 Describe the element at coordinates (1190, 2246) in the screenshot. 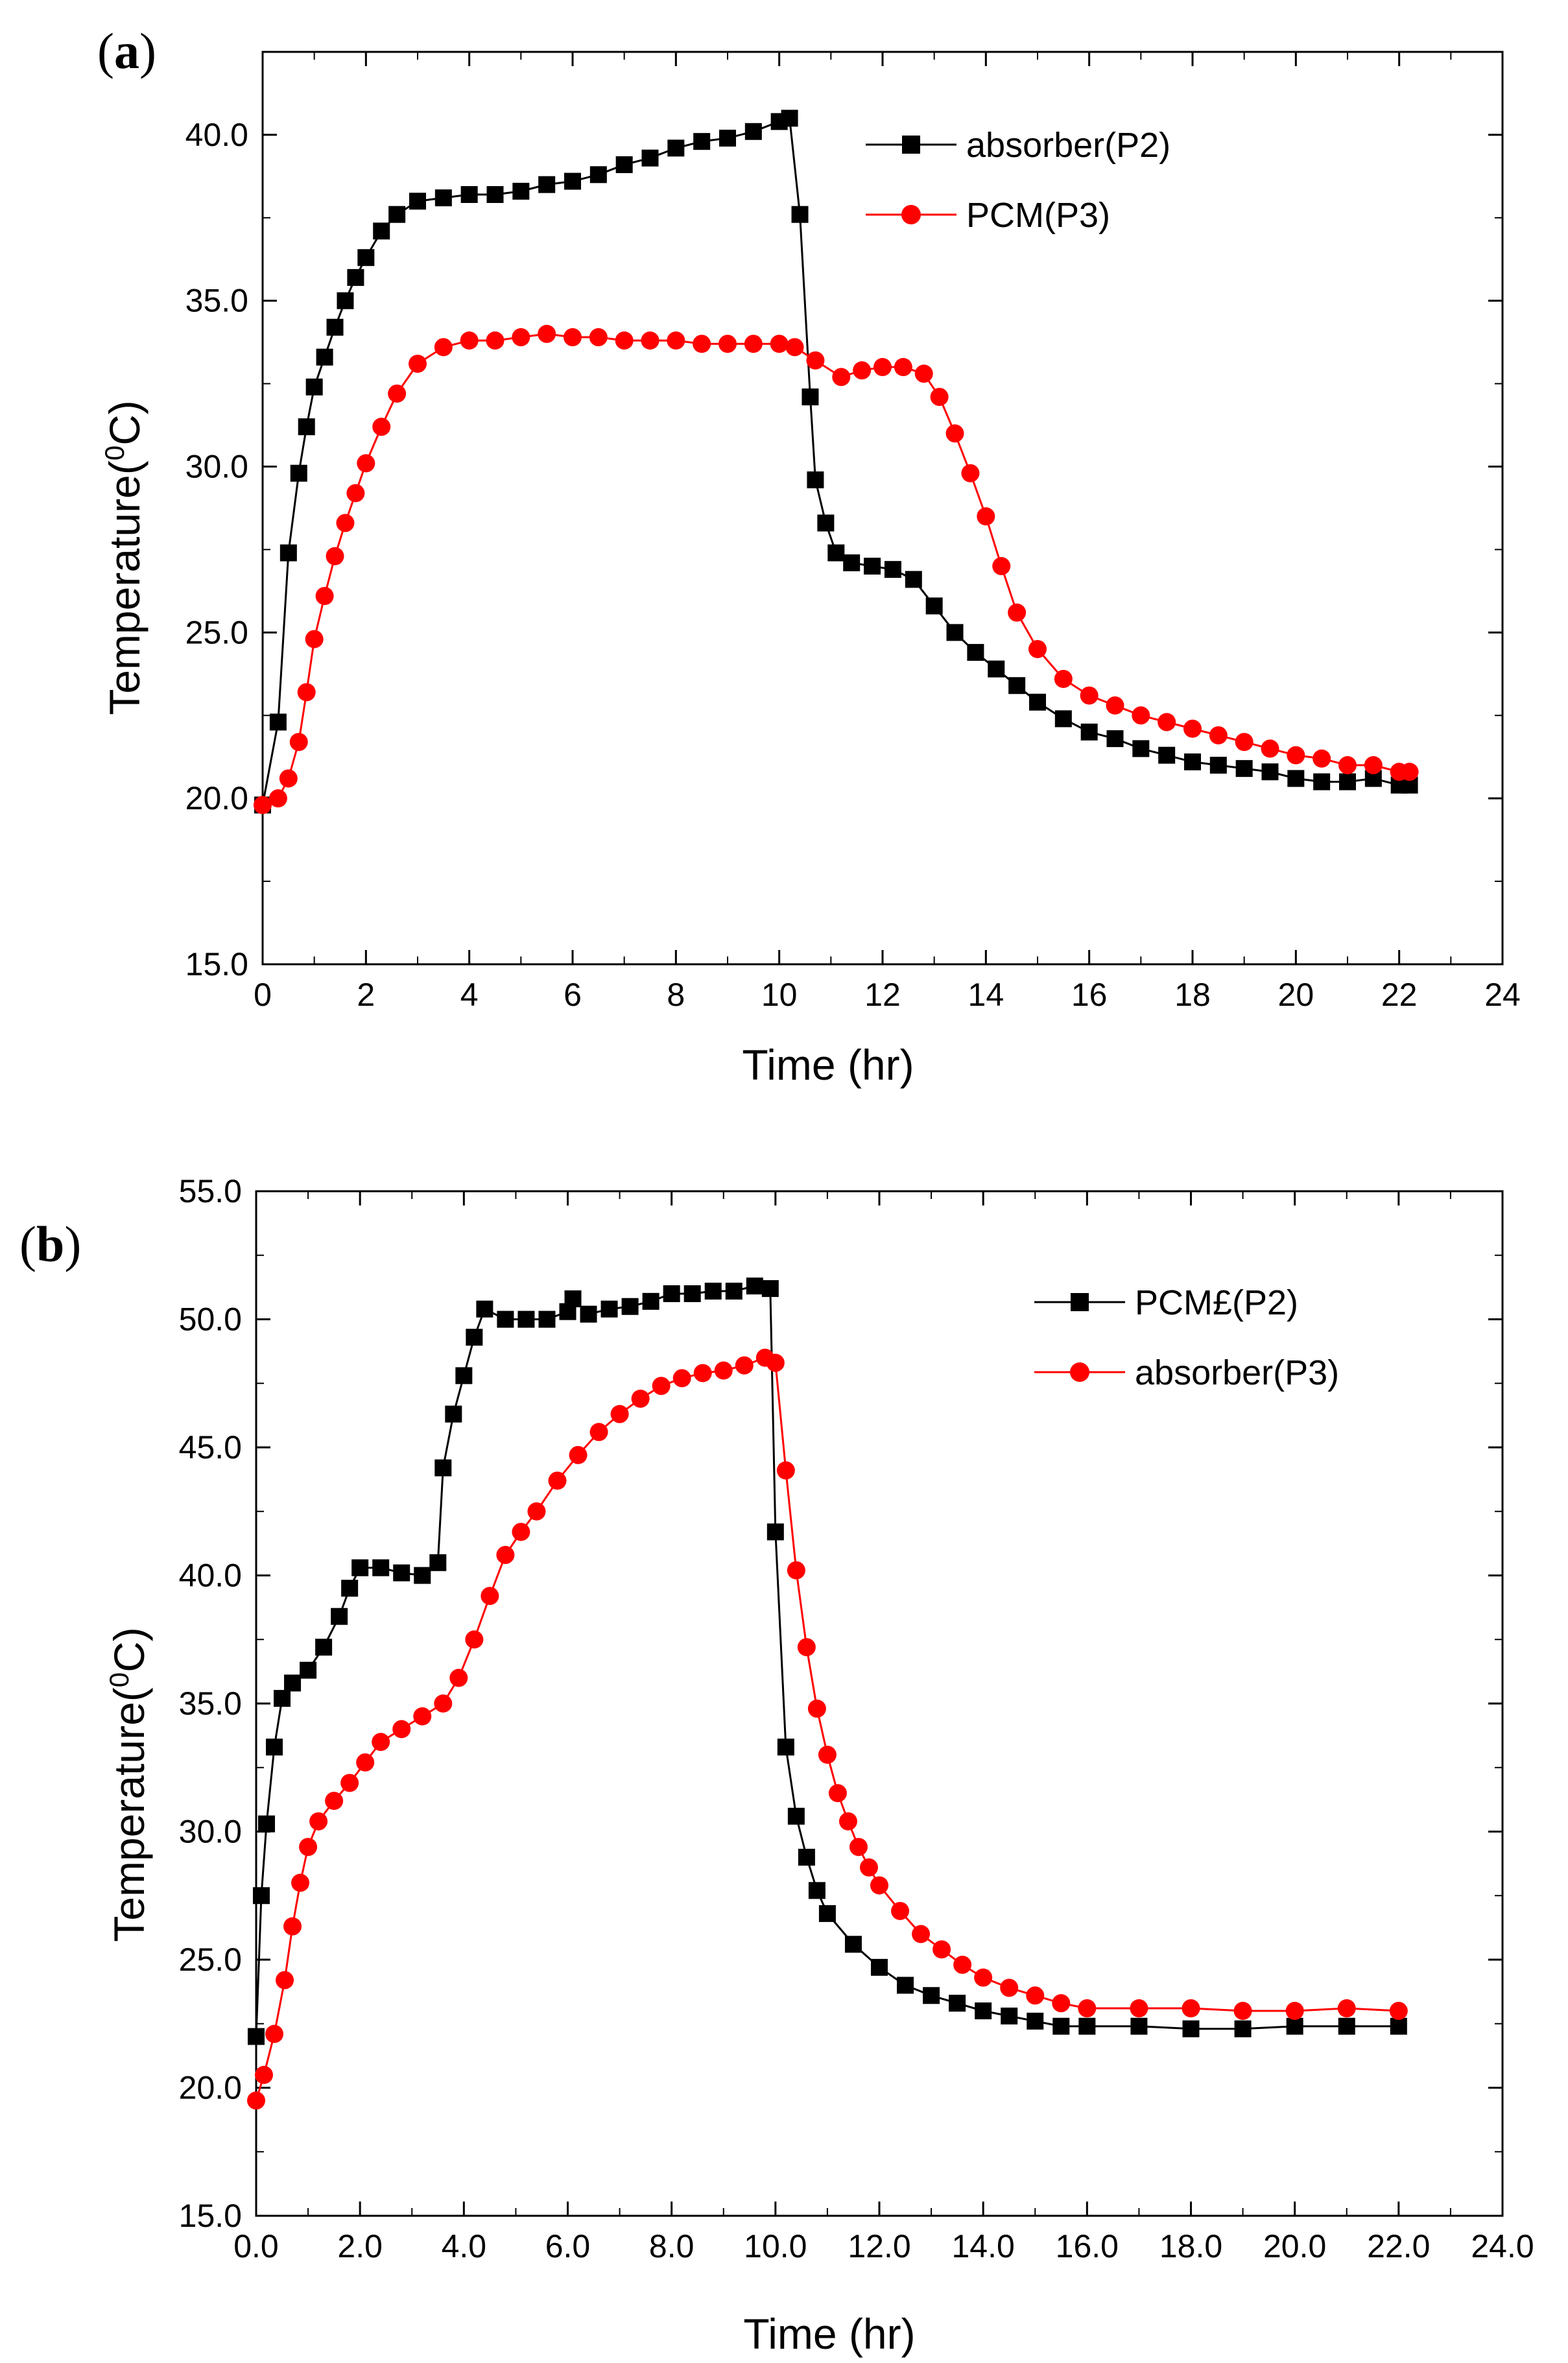

I see `panel-b-x-tick-label: 18.0` at that location.